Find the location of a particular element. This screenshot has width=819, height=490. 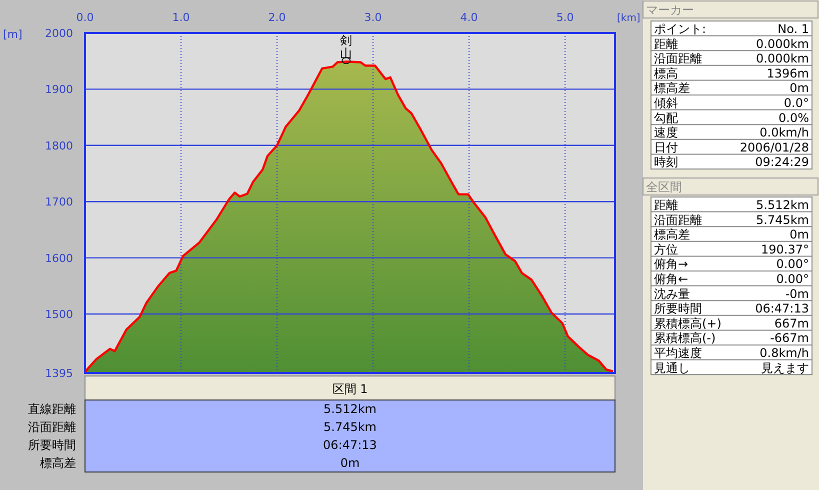

x-tick-label: 1.0 is located at coordinates (181, 17).